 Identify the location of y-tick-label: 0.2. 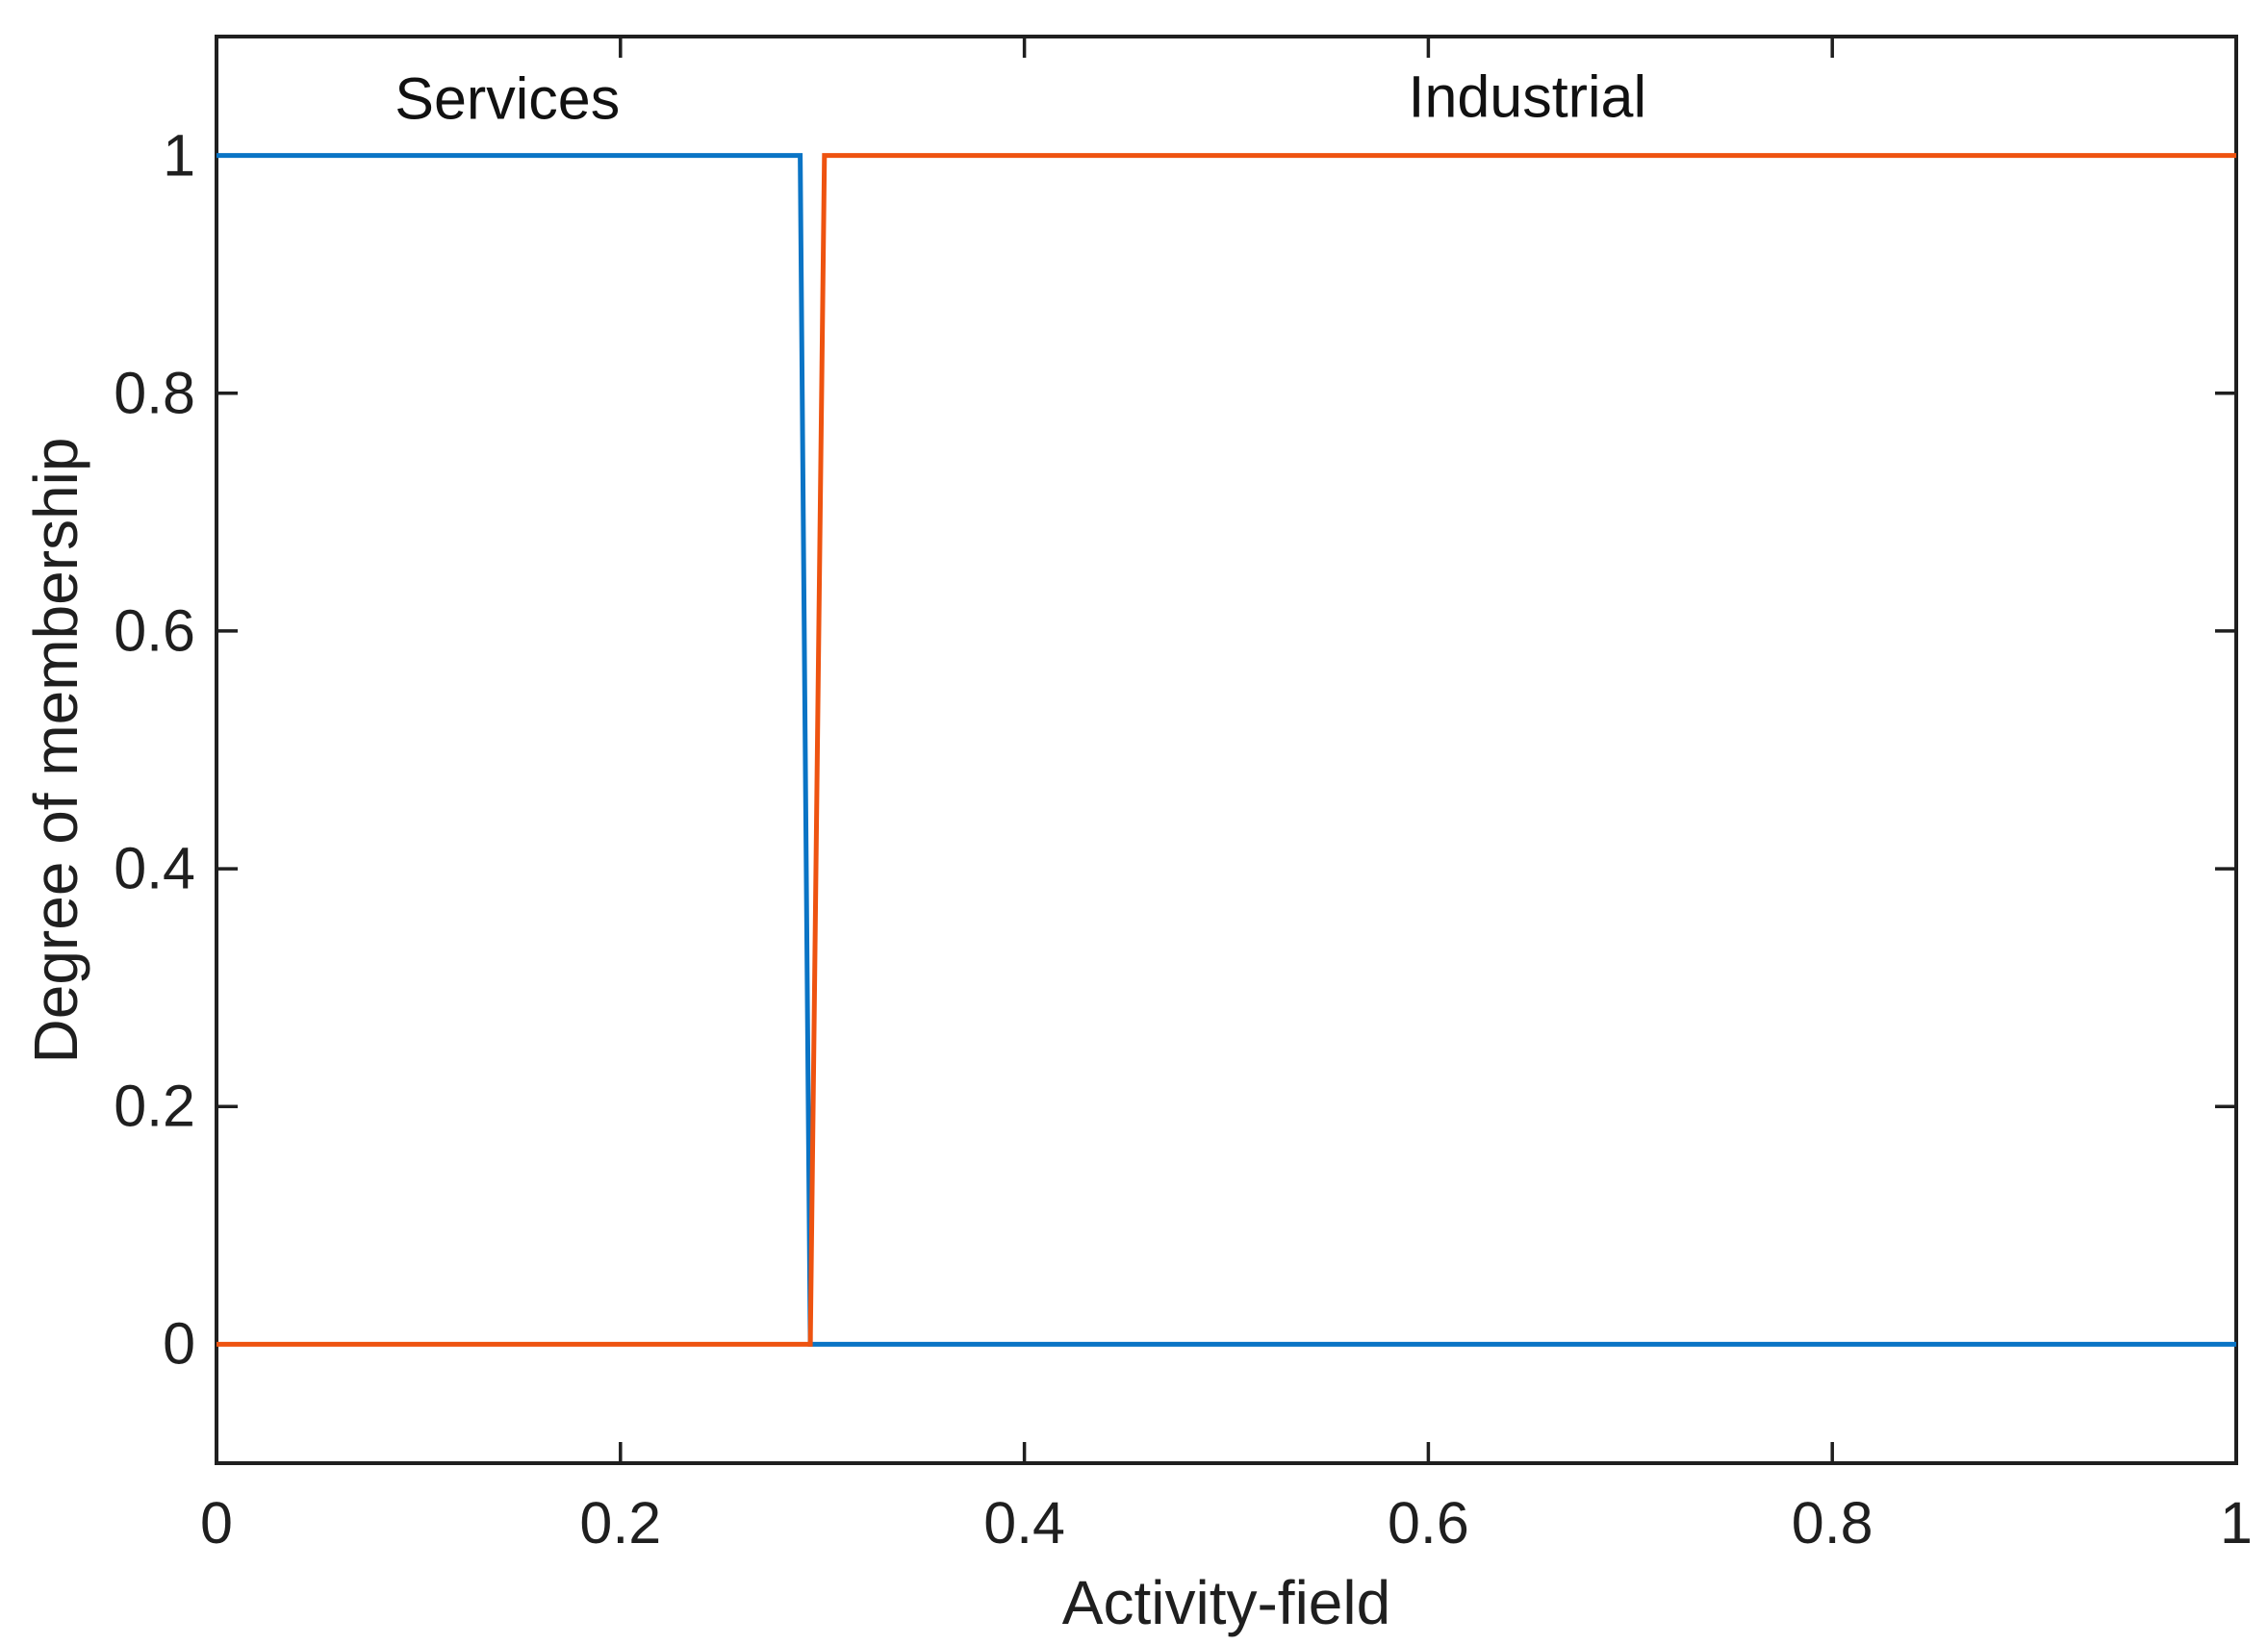
(154, 1106).